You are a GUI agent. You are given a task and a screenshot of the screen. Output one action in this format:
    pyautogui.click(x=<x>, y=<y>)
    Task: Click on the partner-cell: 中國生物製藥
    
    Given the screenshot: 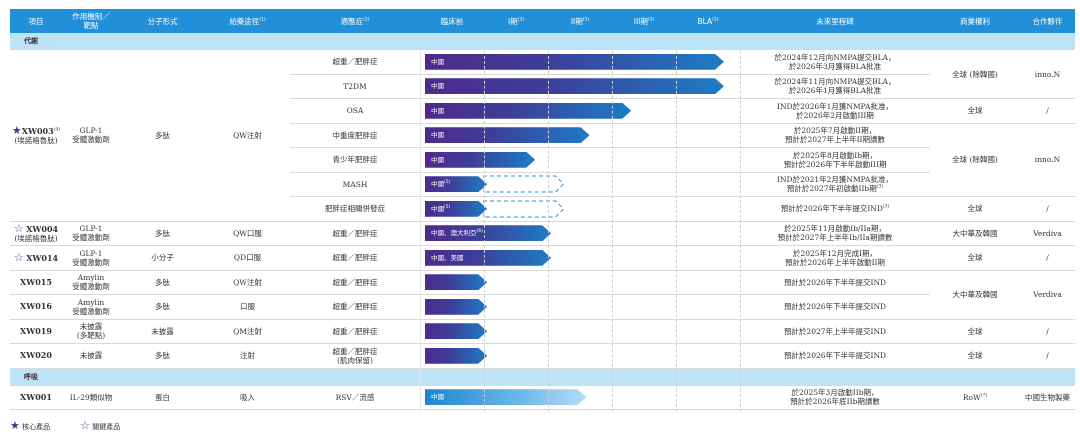 What is the action you would take?
    pyautogui.click(x=1047, y=397)
    